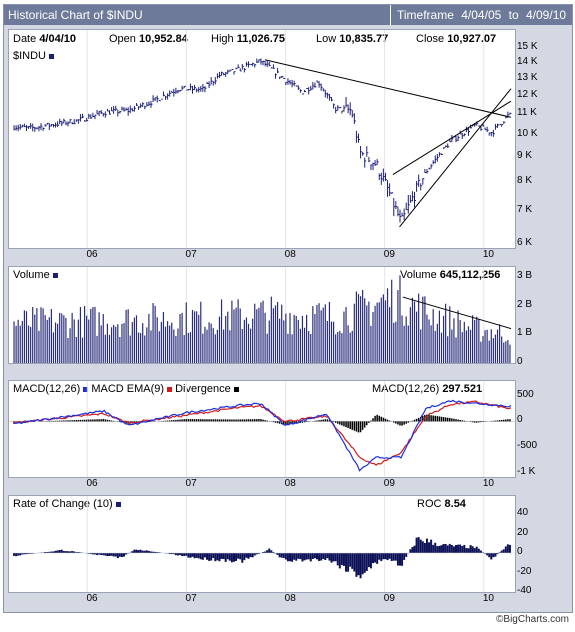 This screenshot has height=632, width=575. What do you see at coordinates (118, 504) in the screenshot?
I see `roc-swatch` at bounding box center [118, 504].